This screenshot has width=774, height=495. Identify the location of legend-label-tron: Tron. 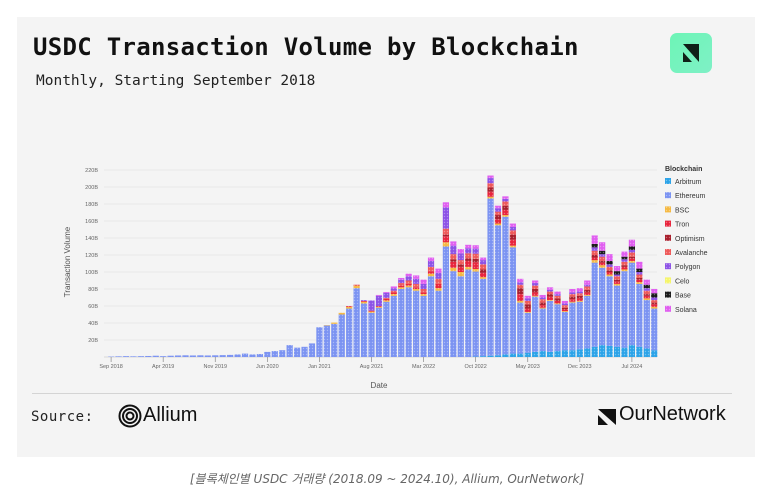
(682, 225).